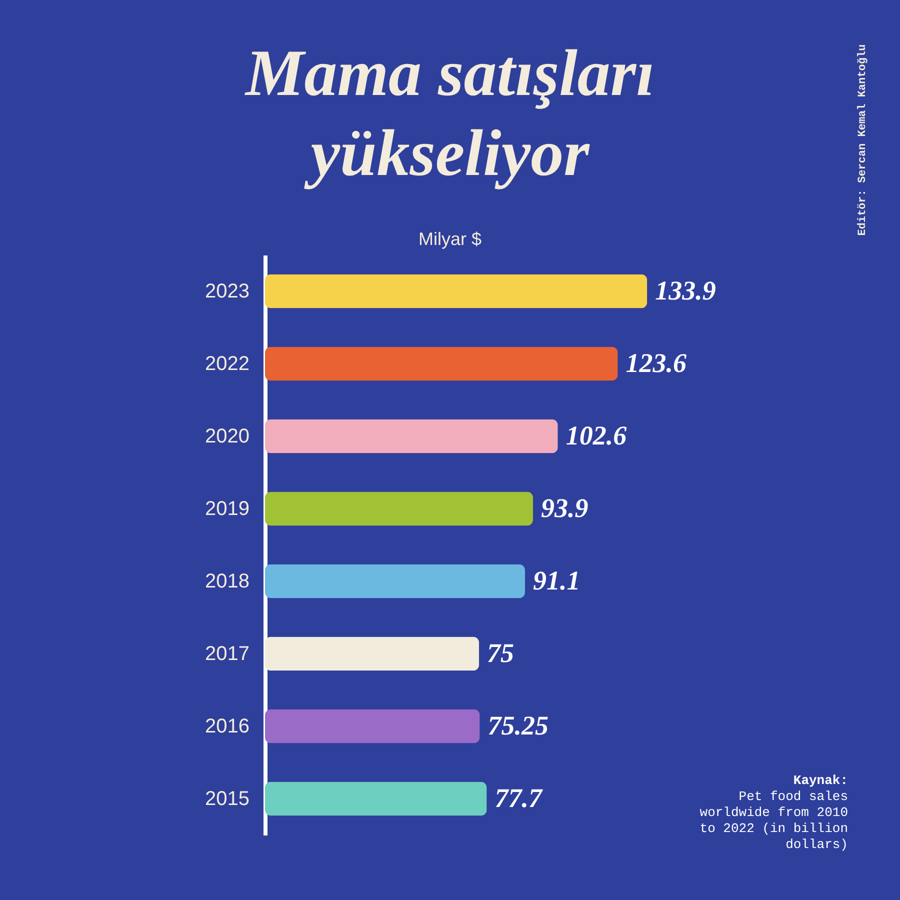 This screenshot has height=900, width=900. Describe the element at coordinates (227, 291) in the screenshot. I see `y-tick-label: 2023` at that location.